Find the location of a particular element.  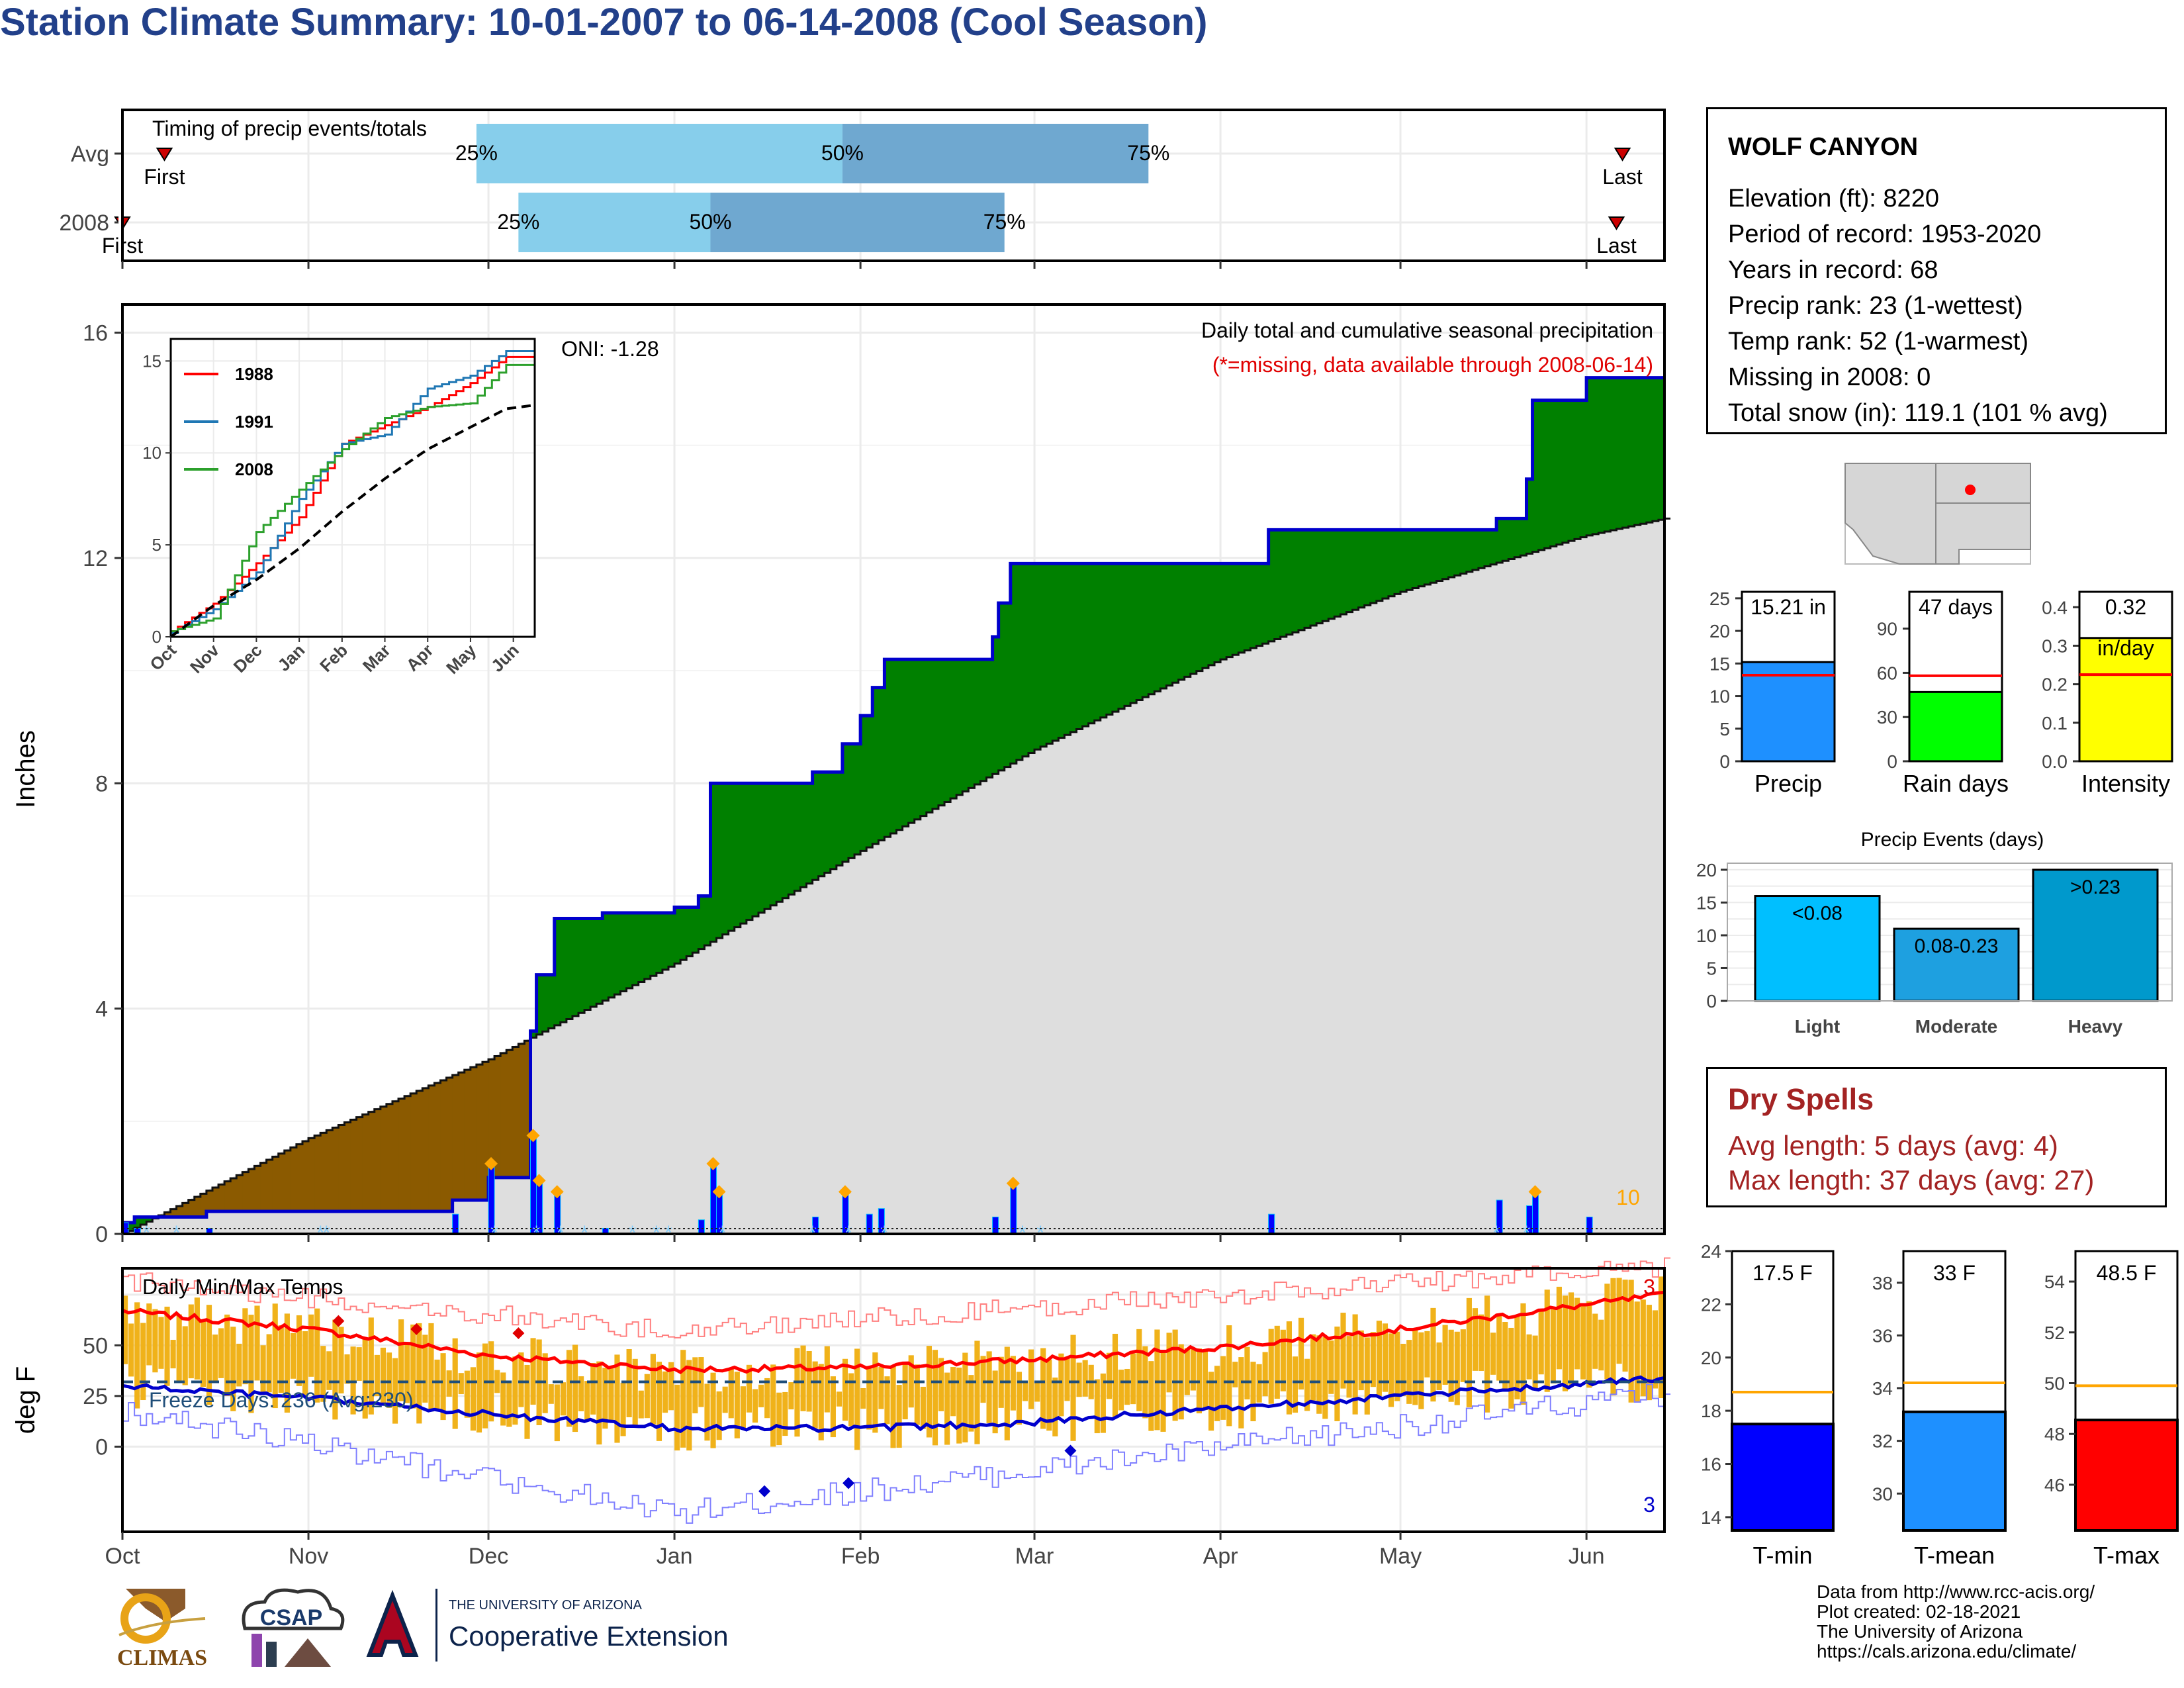

timing-row-label: Avg is located at coordinates (90, 154).